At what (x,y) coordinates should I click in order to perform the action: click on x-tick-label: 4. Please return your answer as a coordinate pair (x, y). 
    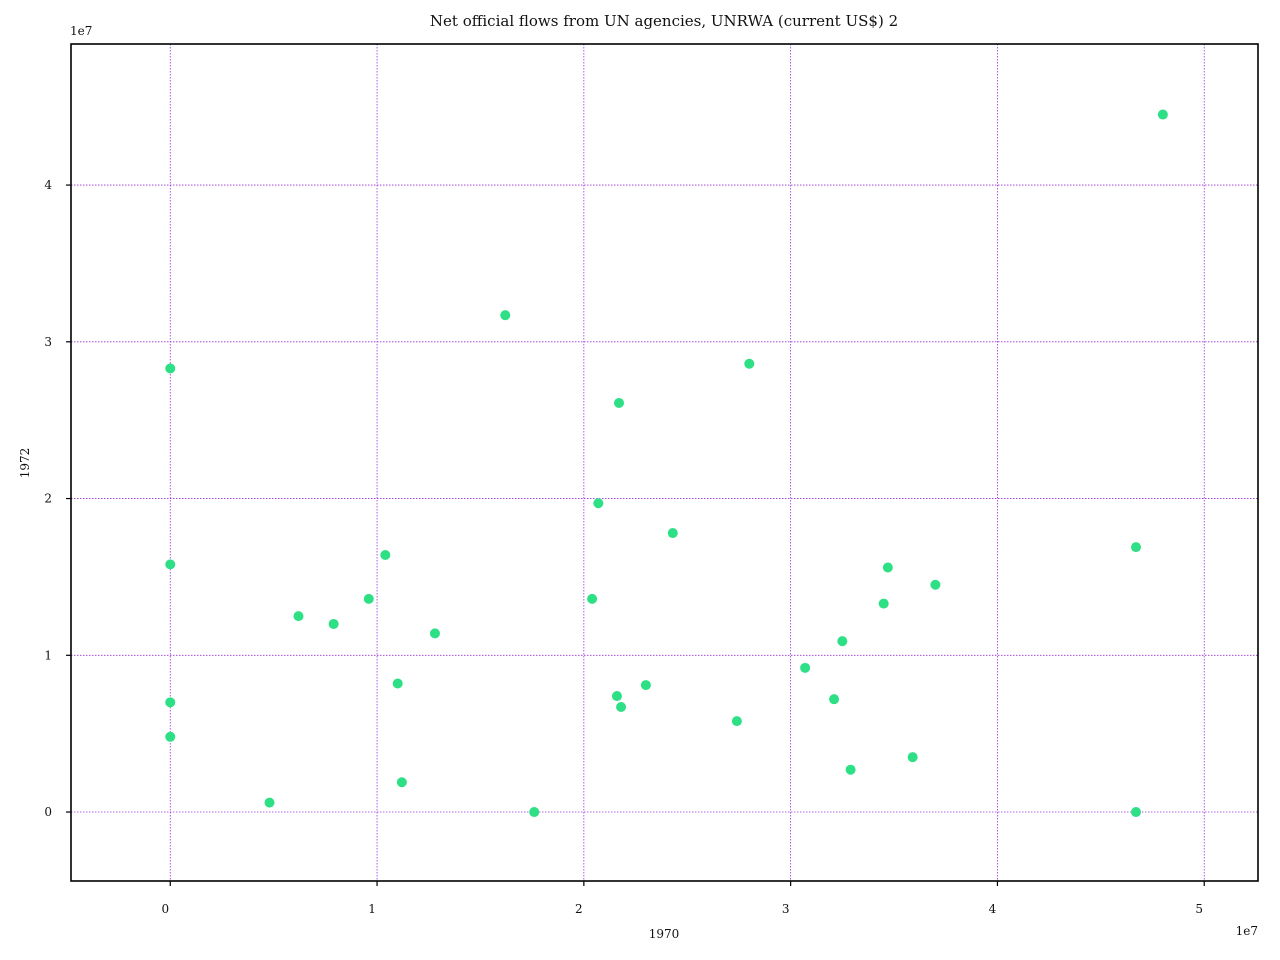
    Looking at the image, I should click on (993, 909).